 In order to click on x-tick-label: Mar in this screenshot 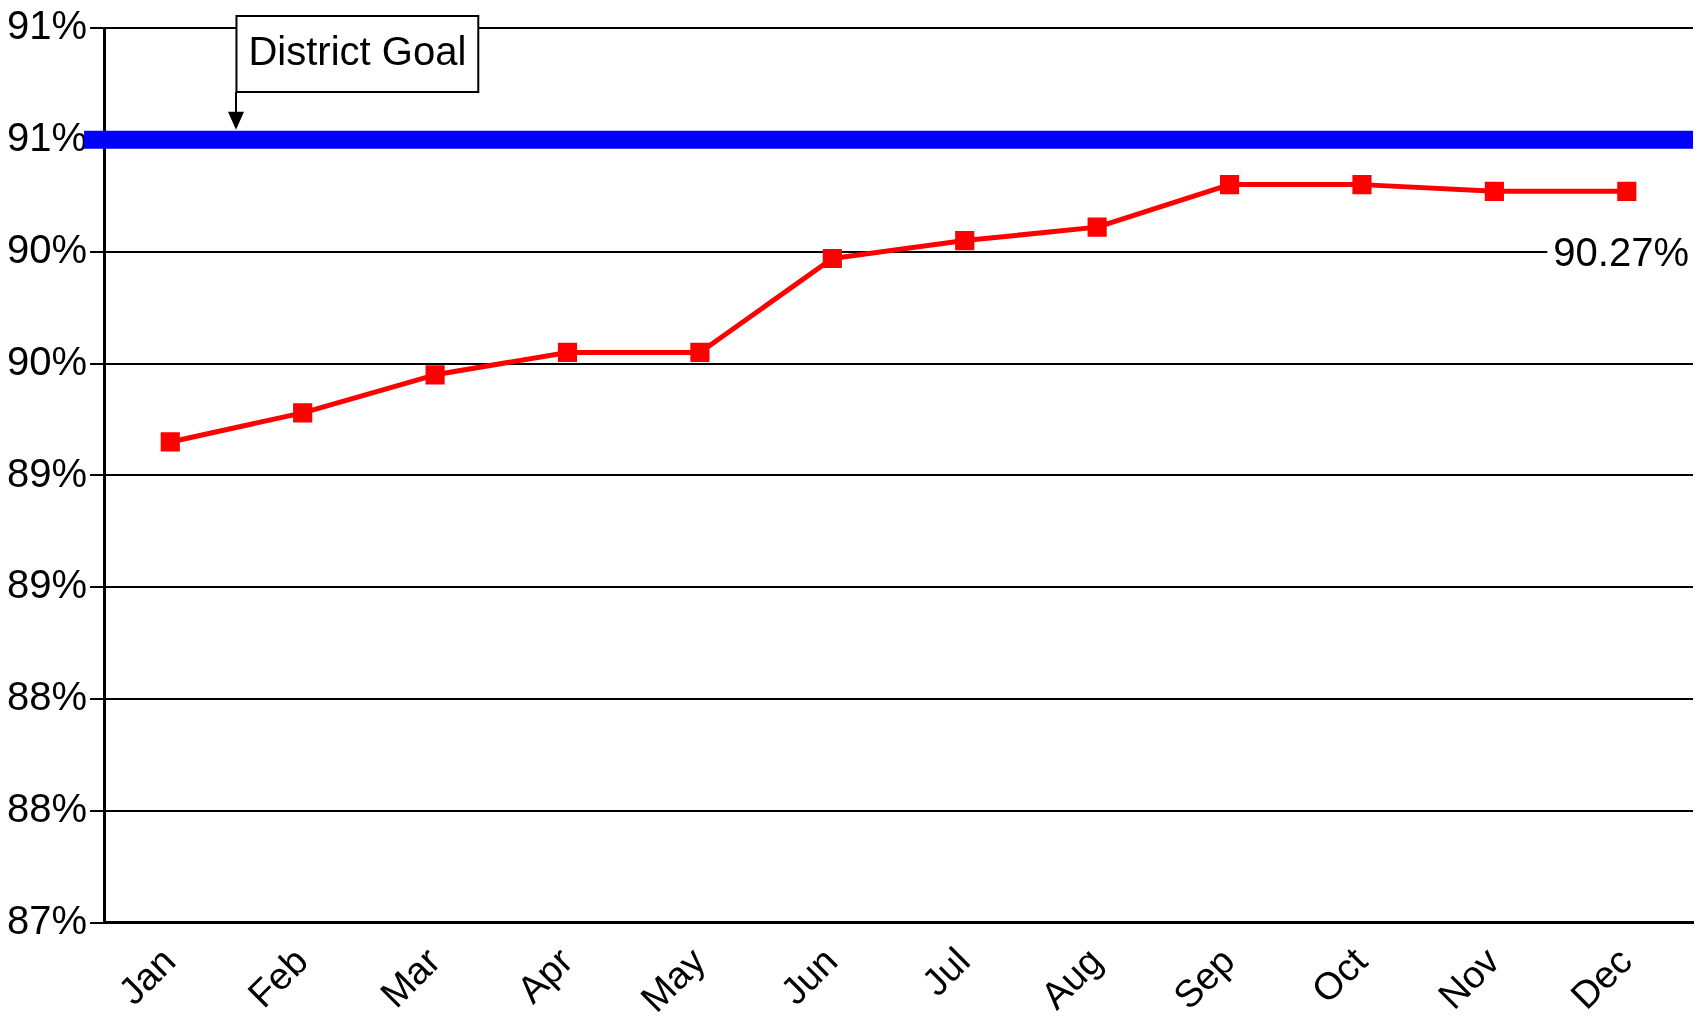, I will do `click(410, 977)`.